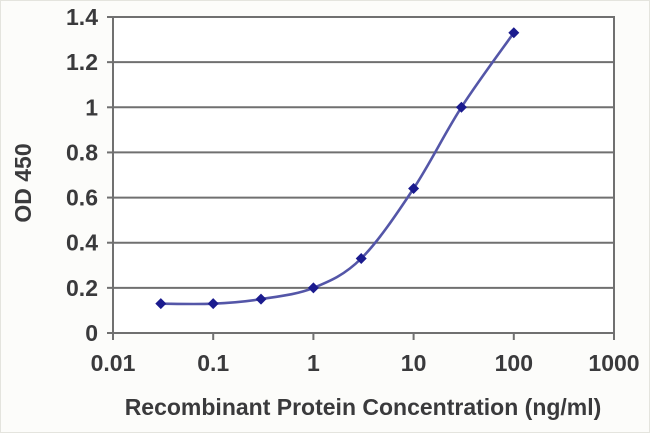 The image size is (650, 433). What do you see at coordinates (82, 198) in the screenshot?
I see `y-tick-label: 0.6` at bounding box center [82, 198].